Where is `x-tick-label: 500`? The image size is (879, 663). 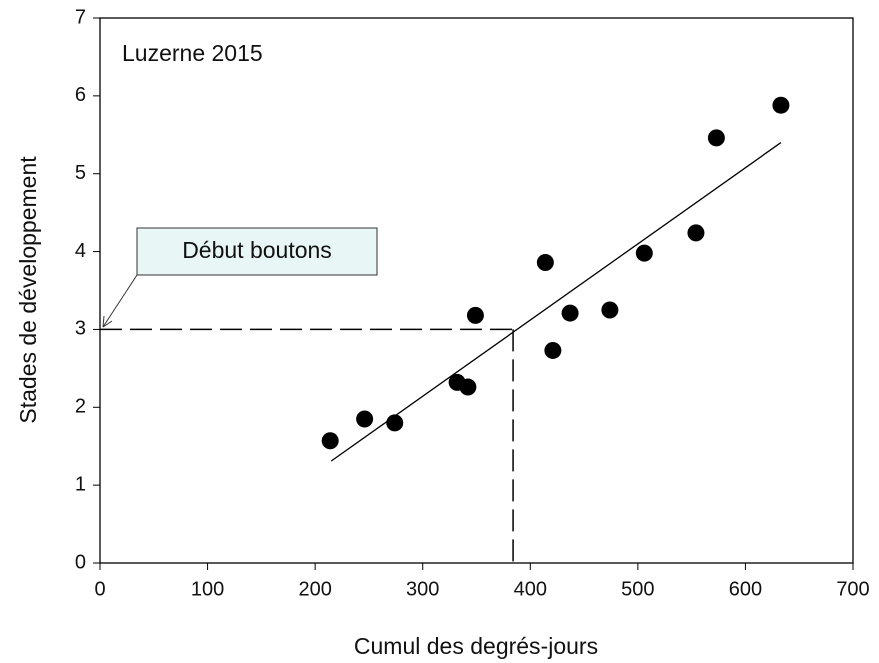 x-tick-label: 500 is located at coordinates (637, 589).